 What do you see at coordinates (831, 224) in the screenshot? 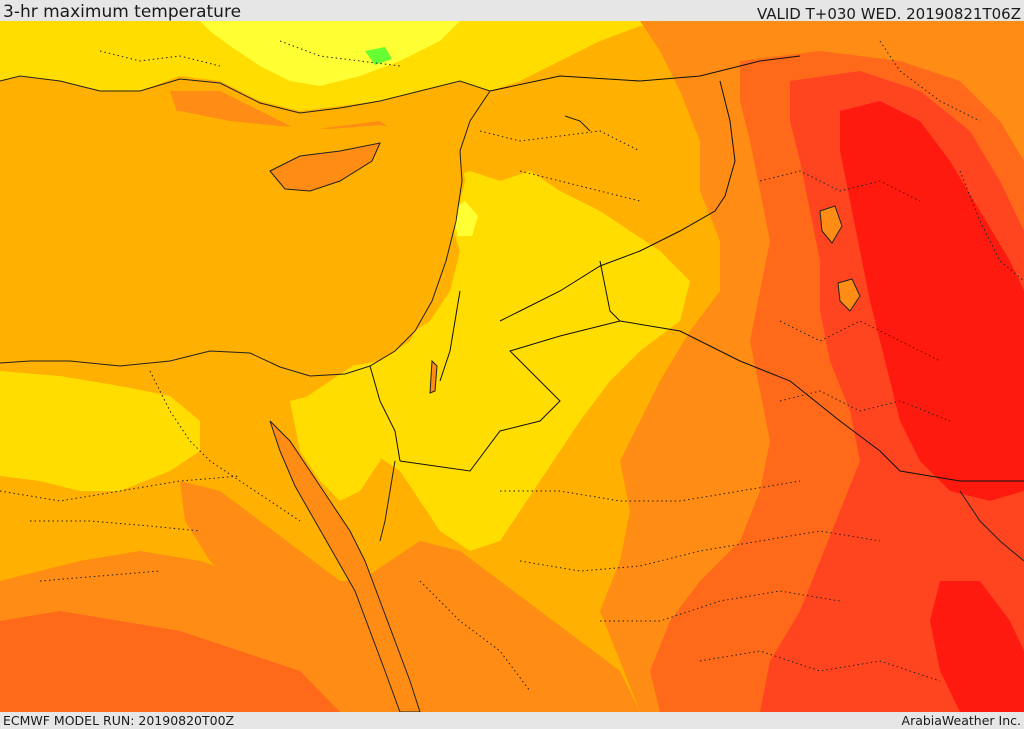
I see `lake-tharthar` at bounding box center [831, 224].